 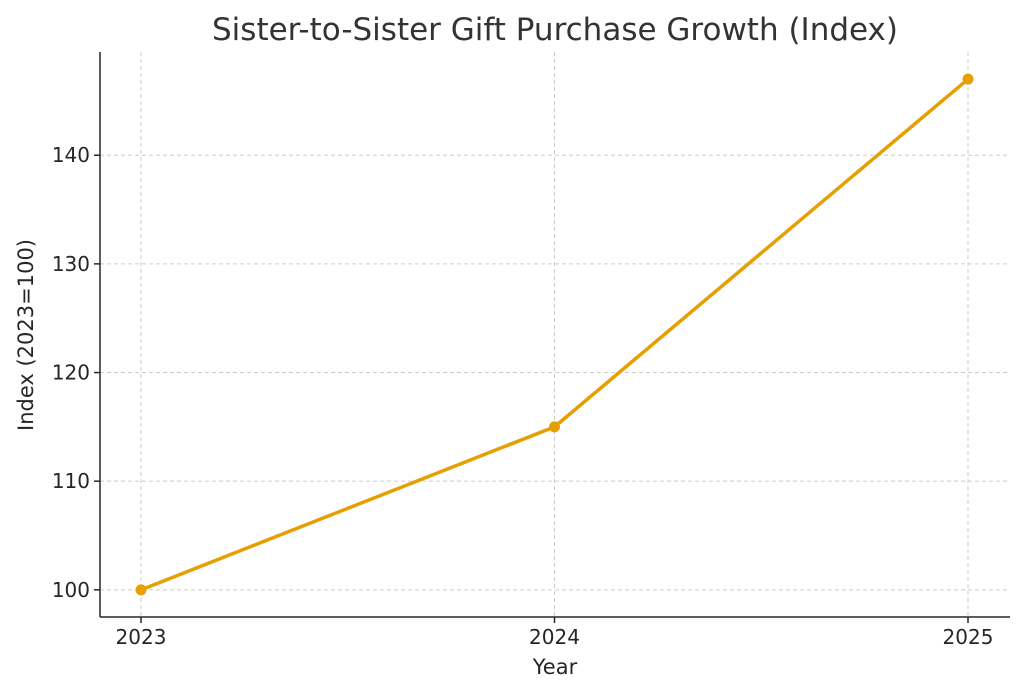 I want to click on data-point-2024, so click(x=554, y=427).